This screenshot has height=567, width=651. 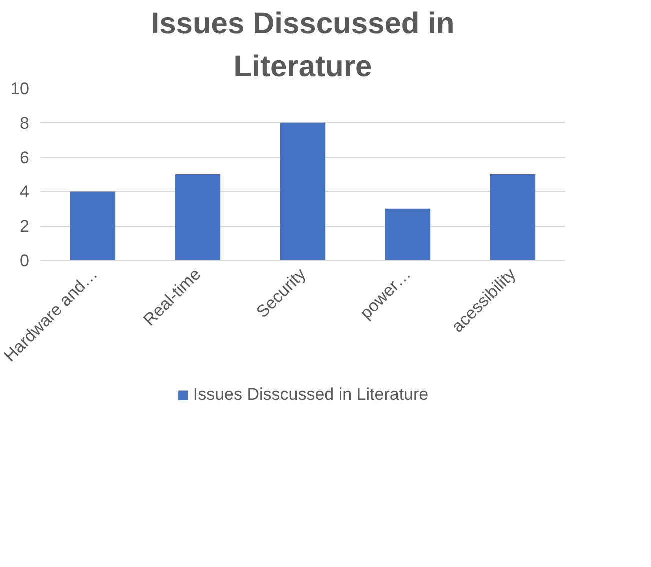 What do you see at coordinates (25, 261) in the screenshot?
I see `y-tick-label: 0` at bounding box center [25, 261].